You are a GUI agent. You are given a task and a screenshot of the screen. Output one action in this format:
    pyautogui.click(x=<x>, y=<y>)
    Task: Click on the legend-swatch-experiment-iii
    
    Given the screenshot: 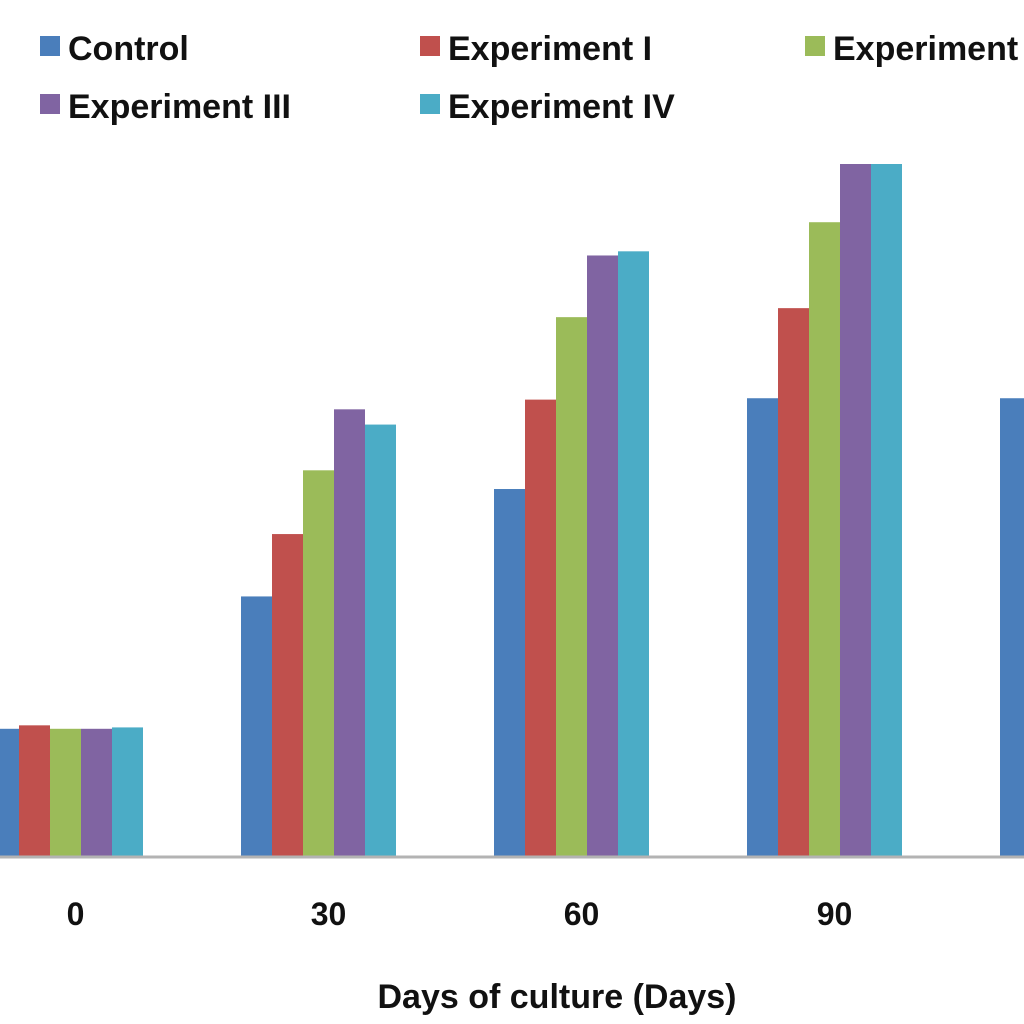 What is the action you would take?
    pyautogui.click(x=50, y=104)
    